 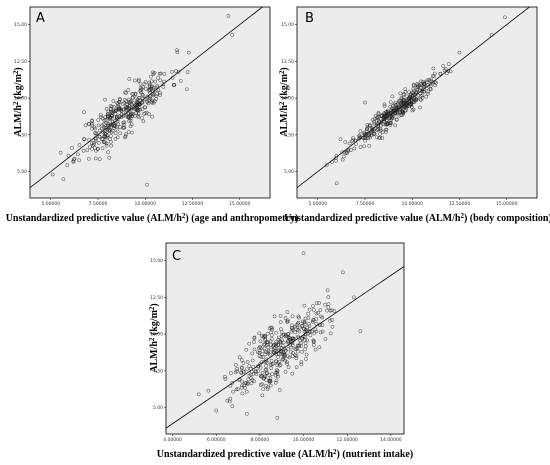 What do you see at coordinates (50, 204) in the screenshot?
I see `x-tick-label: 5.00000` at bounding box center [50, 204].